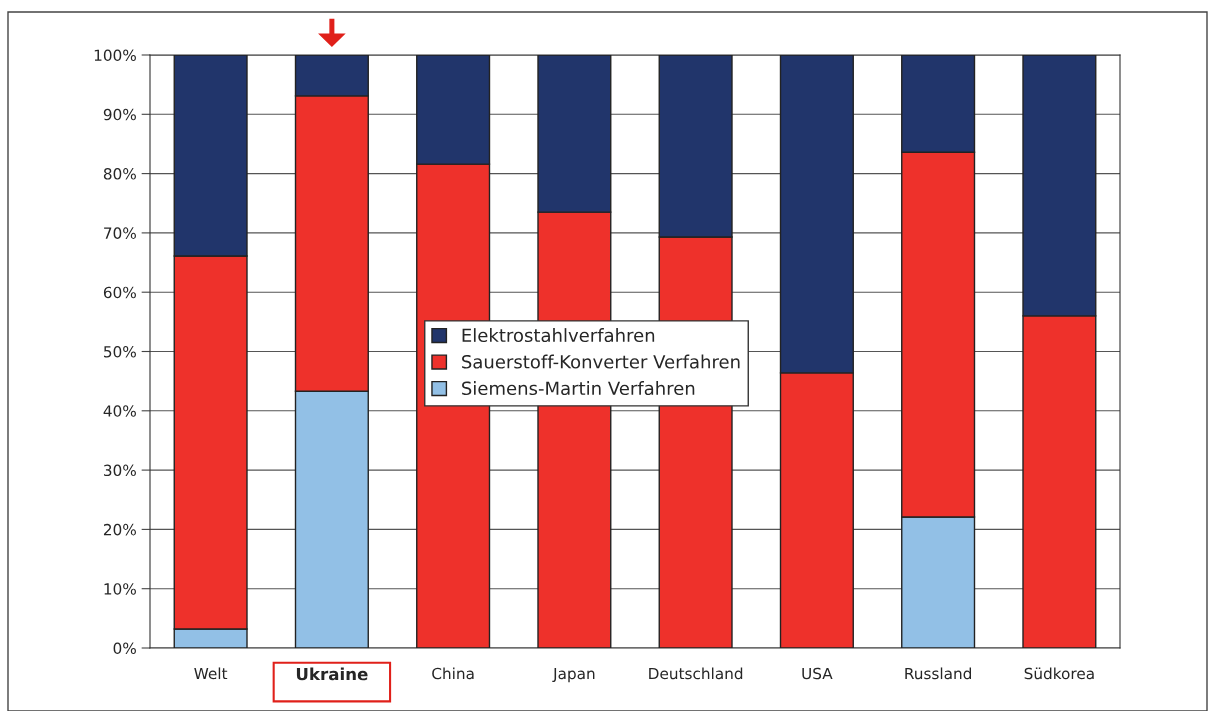 Image resolution: width=1215 pixels, height=711 pixels. What do you see at coordinates (938, 673) in the screenshot?
I see `x-tick-label: Russland` at bounding box center [938, 673].